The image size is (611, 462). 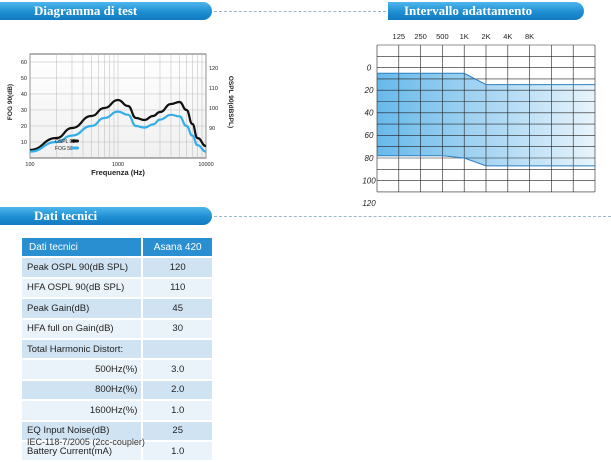 I want to click on table-row: Total Harmonic Distort:, so click(x=117, y=349).